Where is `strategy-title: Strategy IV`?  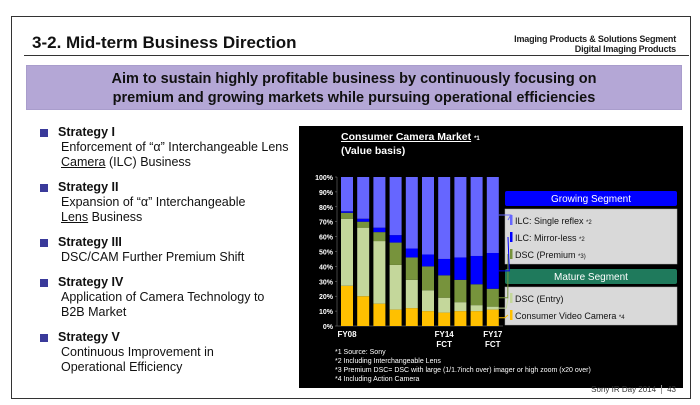
strategy-title: Strategy IV is located at coordinates (91, 282).